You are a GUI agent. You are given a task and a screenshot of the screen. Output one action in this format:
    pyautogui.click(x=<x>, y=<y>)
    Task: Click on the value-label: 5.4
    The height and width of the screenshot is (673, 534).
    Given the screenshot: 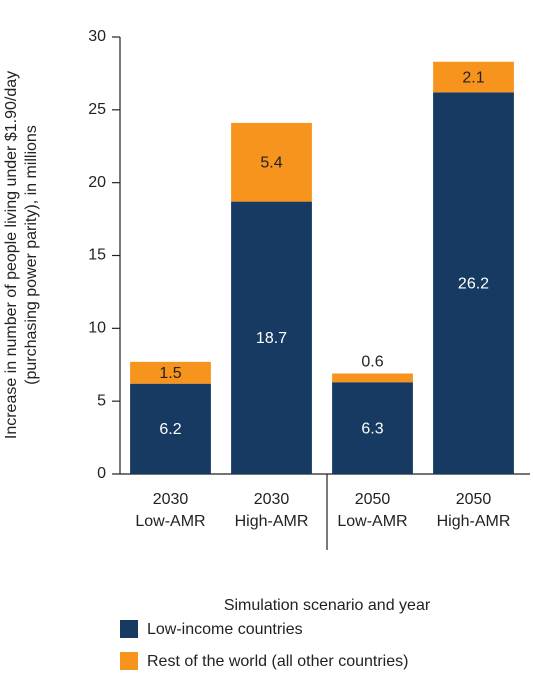 What is the action you would take?
    pyautogui.click(x=271, y=162)
    